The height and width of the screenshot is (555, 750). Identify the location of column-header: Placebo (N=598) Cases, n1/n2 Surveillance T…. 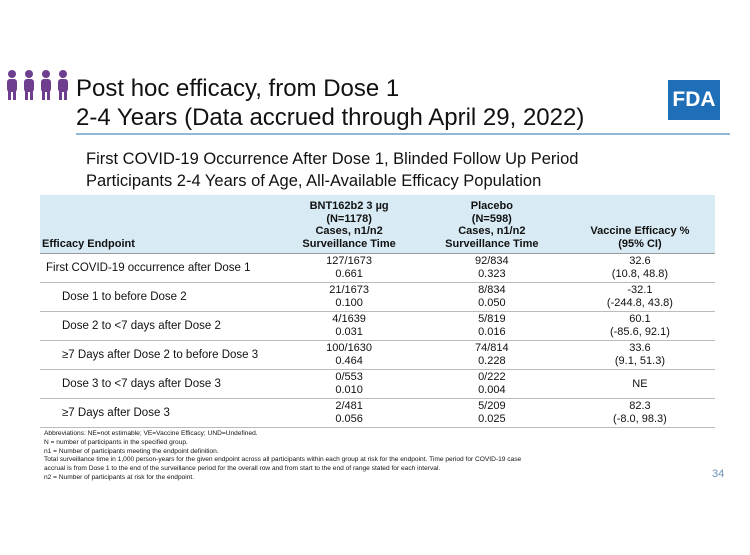
(491, 224).